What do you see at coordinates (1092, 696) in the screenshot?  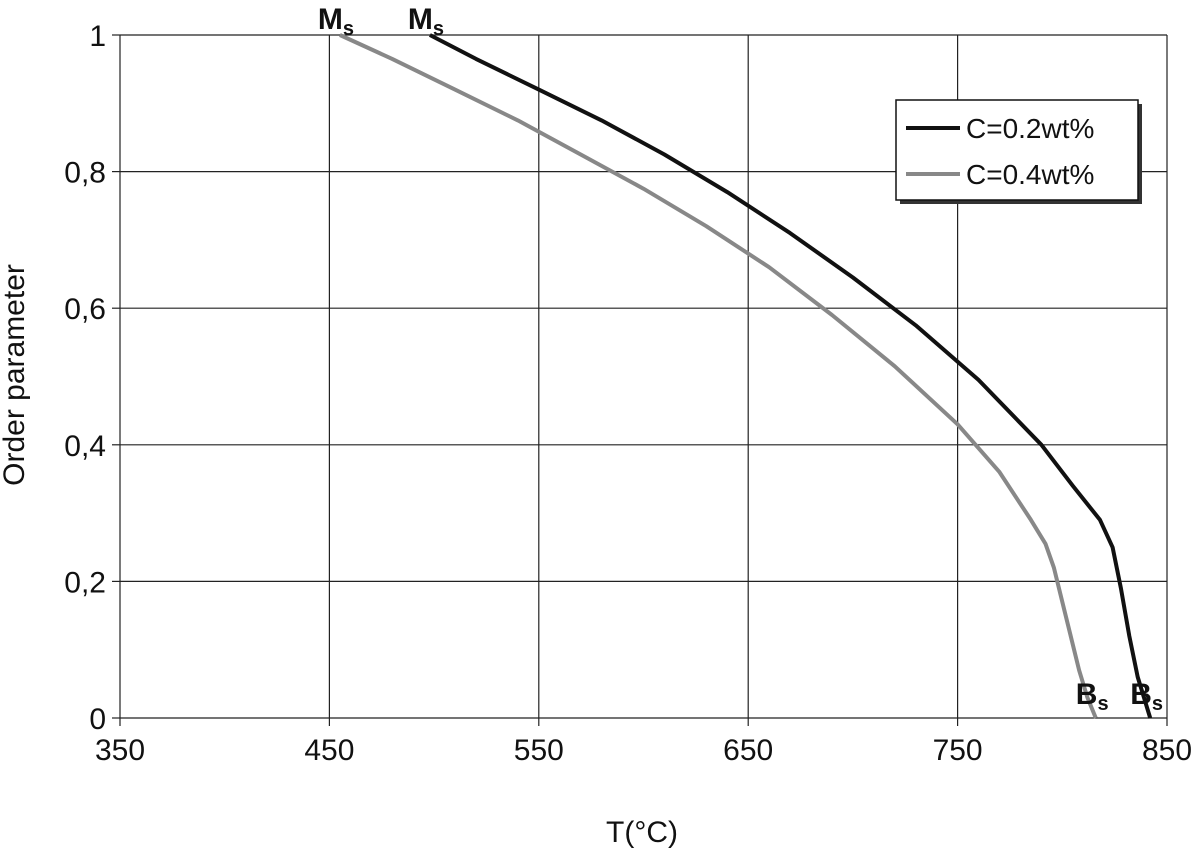 I see `annotation-bs-gray: Bs` at bounding box center [1092, 696].